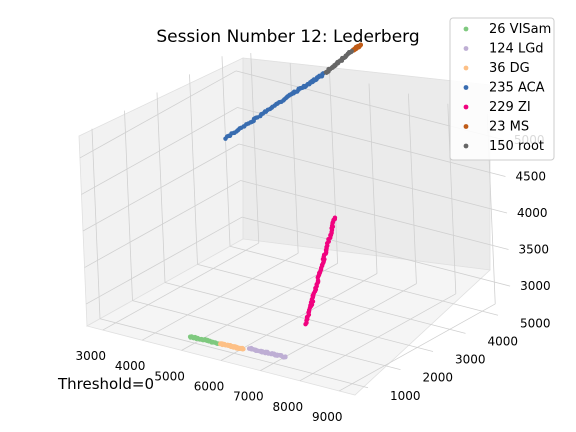 The height and width of the screenshot is (432, 576). I want to click on x-tick-label: 5000, so click(169, 376).